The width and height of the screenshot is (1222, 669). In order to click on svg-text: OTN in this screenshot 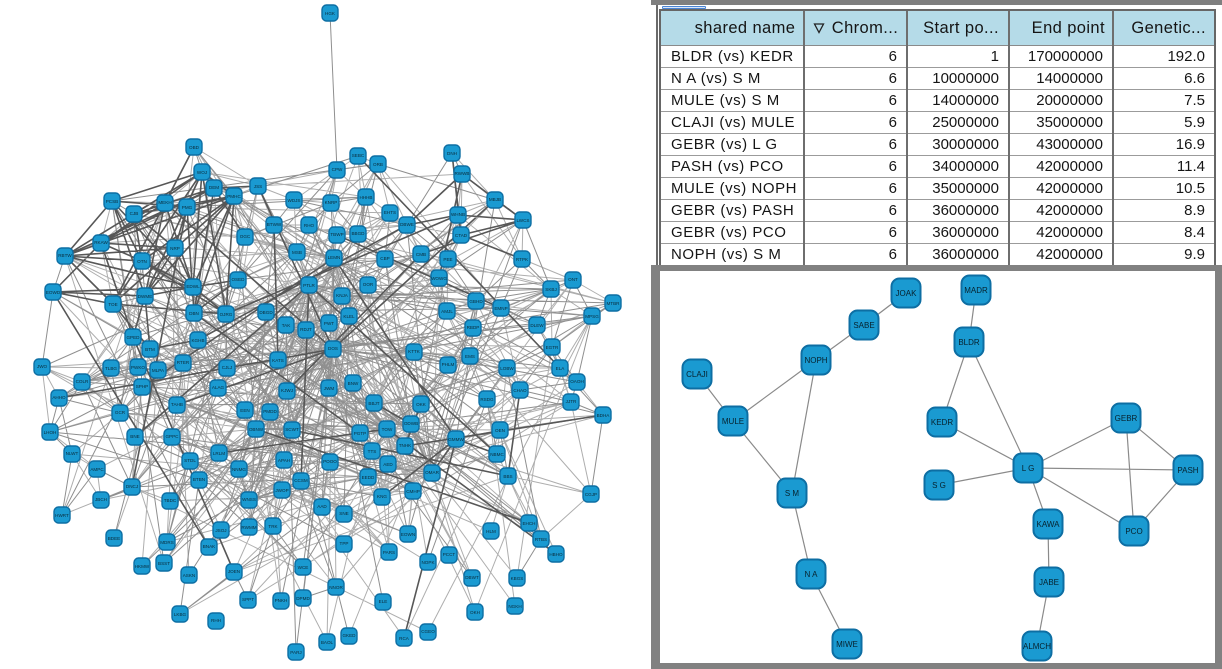, I will do `click(142, 261)`.